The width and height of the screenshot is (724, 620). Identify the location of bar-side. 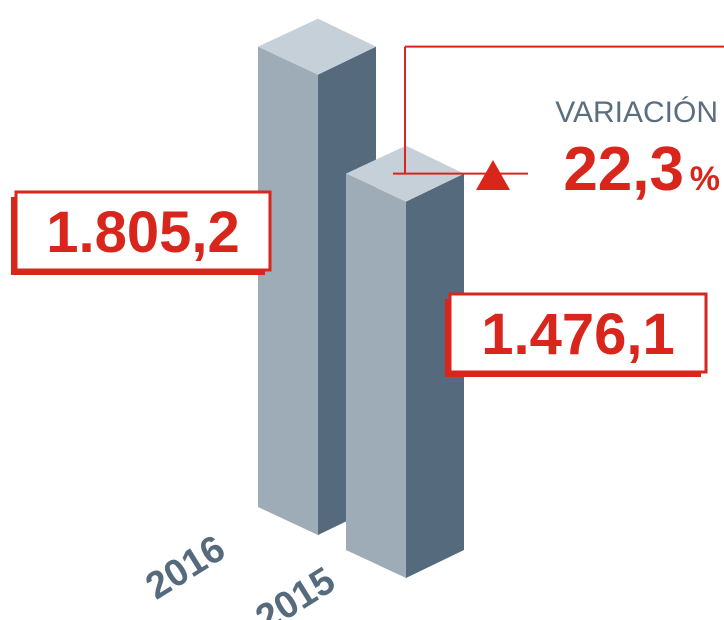
(435, 376).